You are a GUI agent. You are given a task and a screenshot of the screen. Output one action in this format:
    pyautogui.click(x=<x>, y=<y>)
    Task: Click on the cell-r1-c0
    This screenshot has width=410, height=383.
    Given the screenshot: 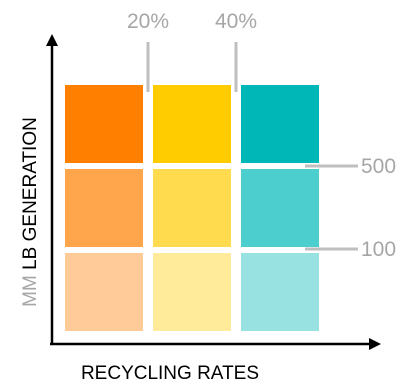 What is the action you would take?
    pyautogui.click(x=104, y=208)
    